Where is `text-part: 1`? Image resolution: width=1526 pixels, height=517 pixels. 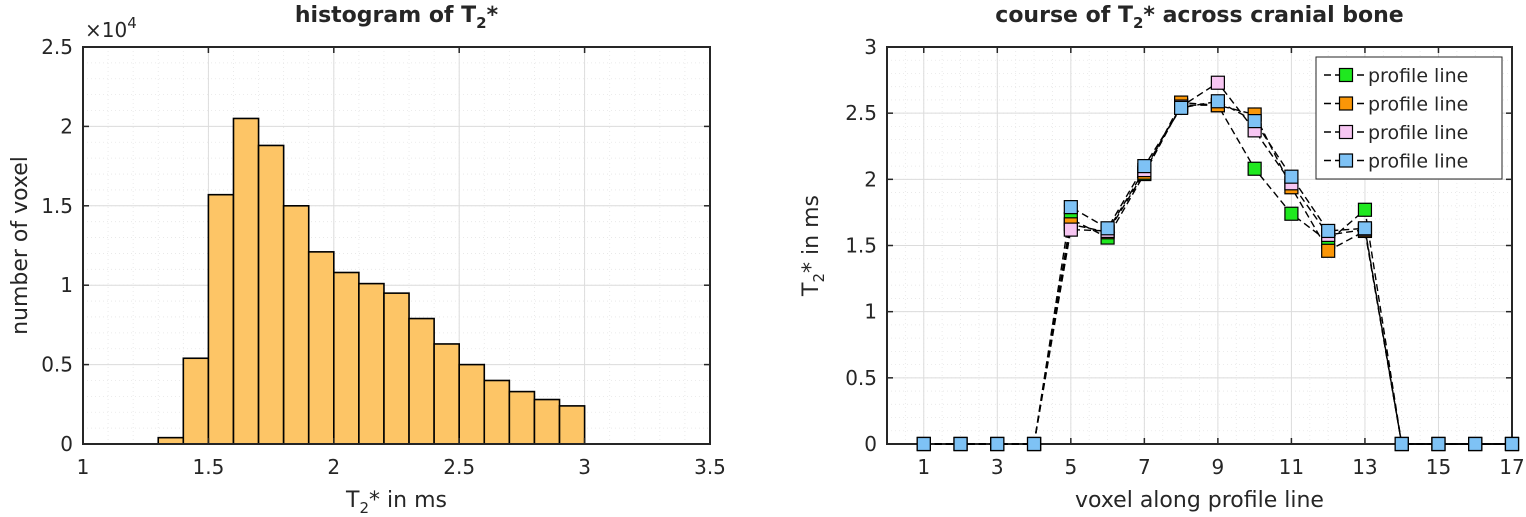
text-part: 1 is located at coordinates (83, 467).